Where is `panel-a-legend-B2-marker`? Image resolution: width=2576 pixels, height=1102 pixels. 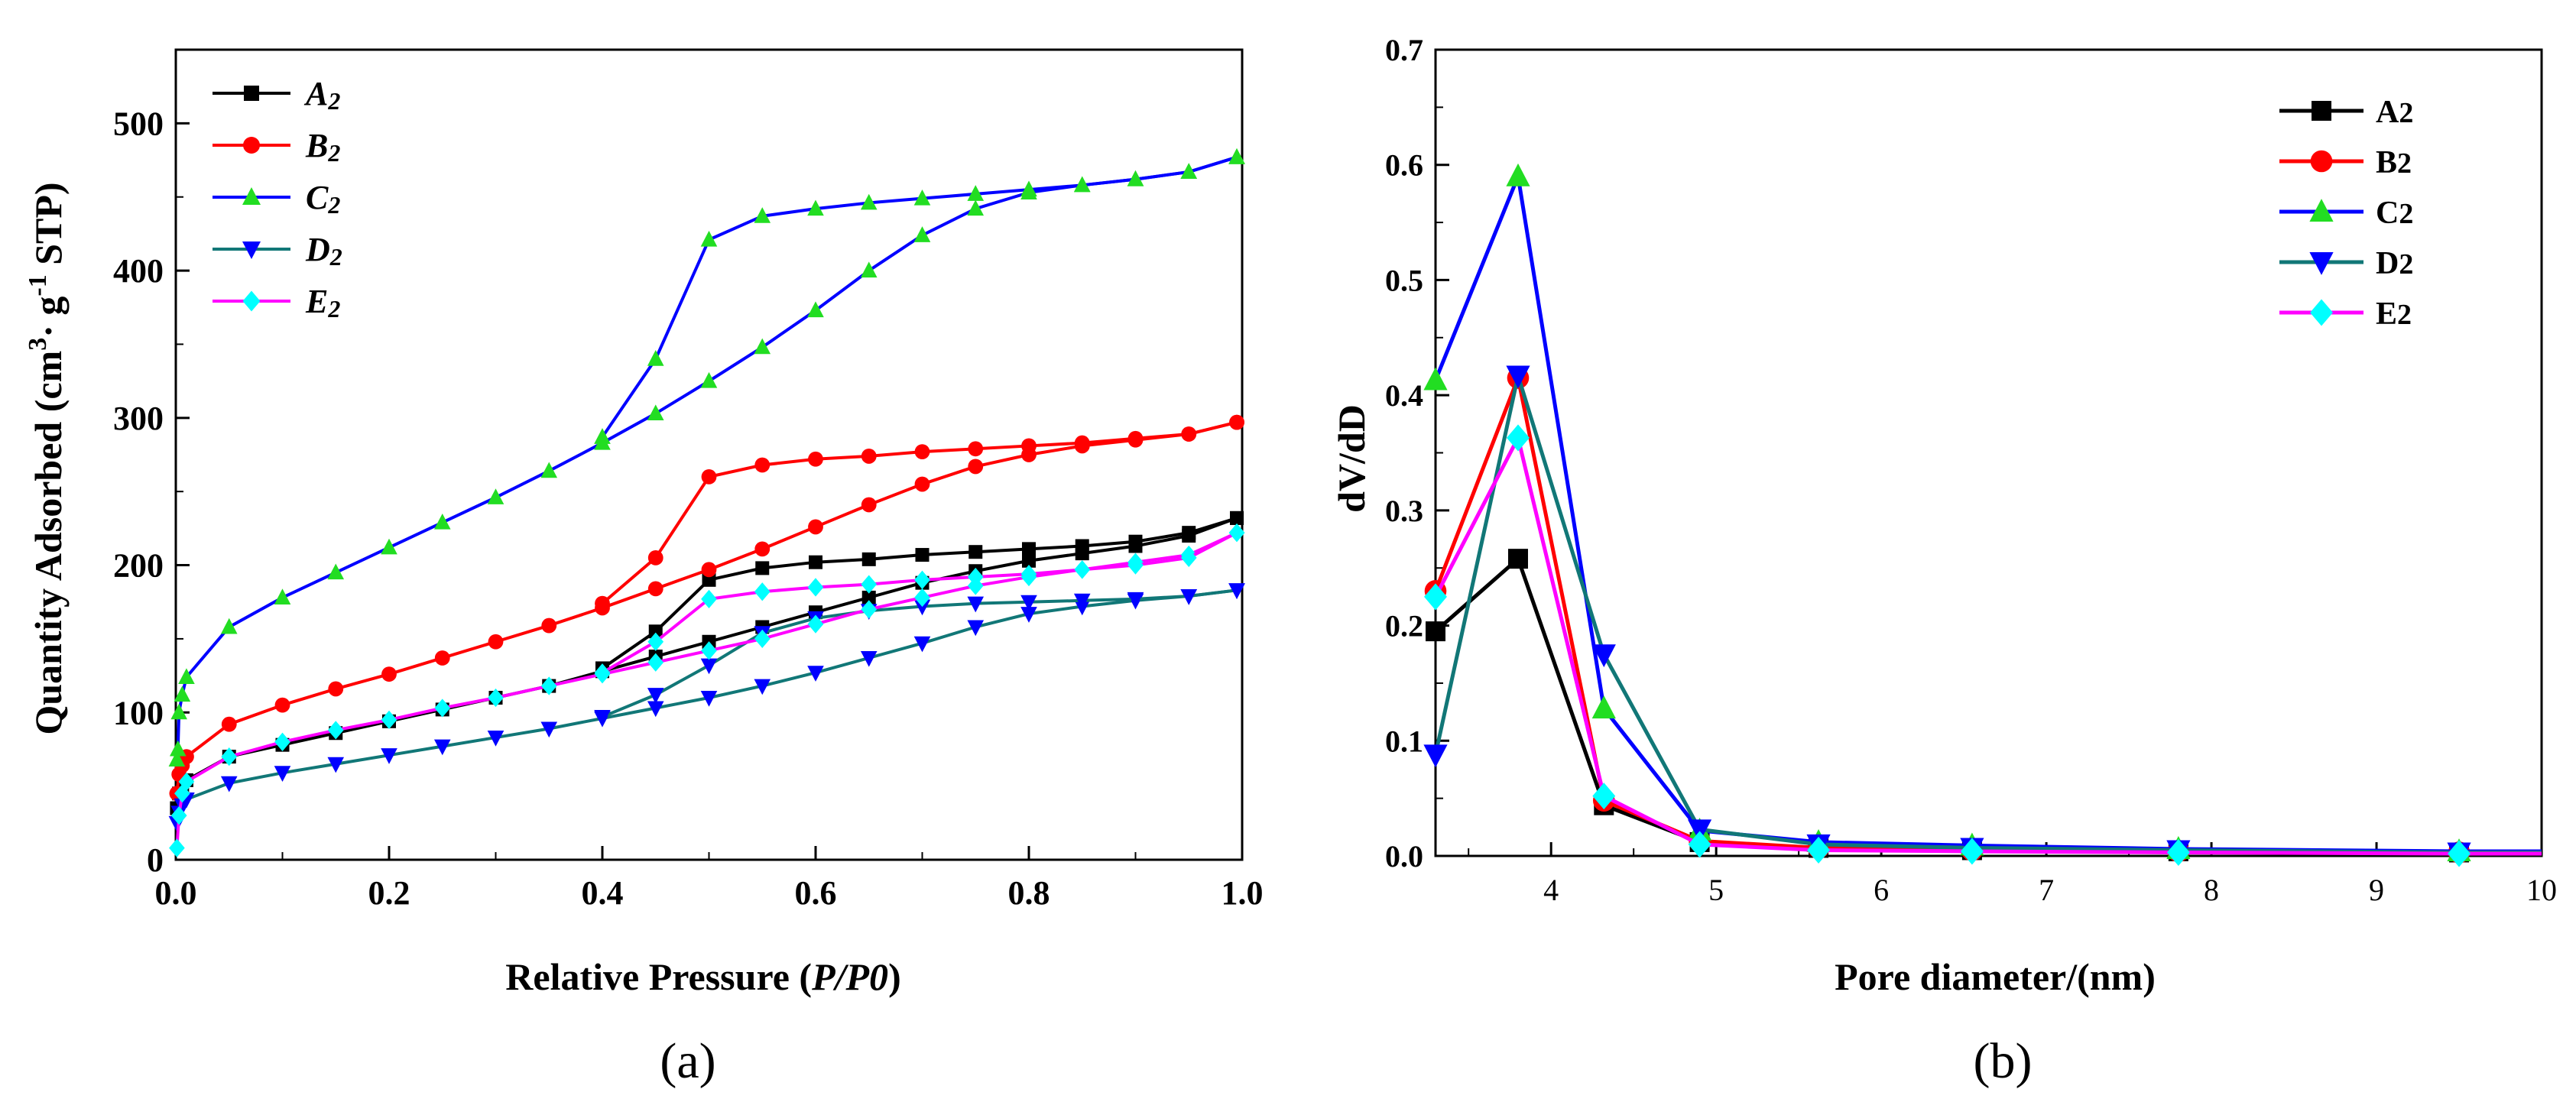 panel-a-legend-B2-marker is located at coordinates (251, 145).